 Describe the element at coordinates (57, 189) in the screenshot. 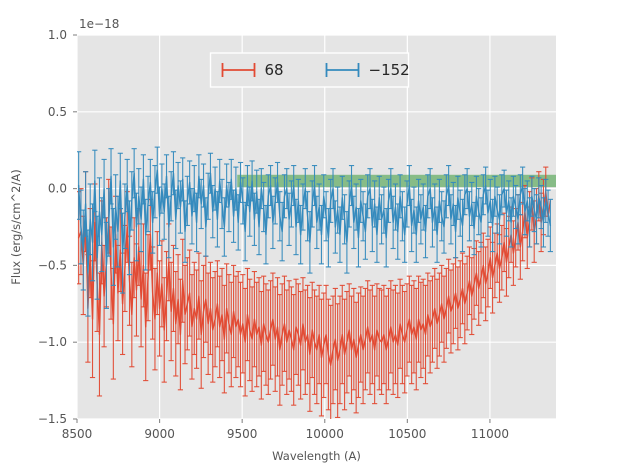

I see `y-tick-label: 0.0` at that location.